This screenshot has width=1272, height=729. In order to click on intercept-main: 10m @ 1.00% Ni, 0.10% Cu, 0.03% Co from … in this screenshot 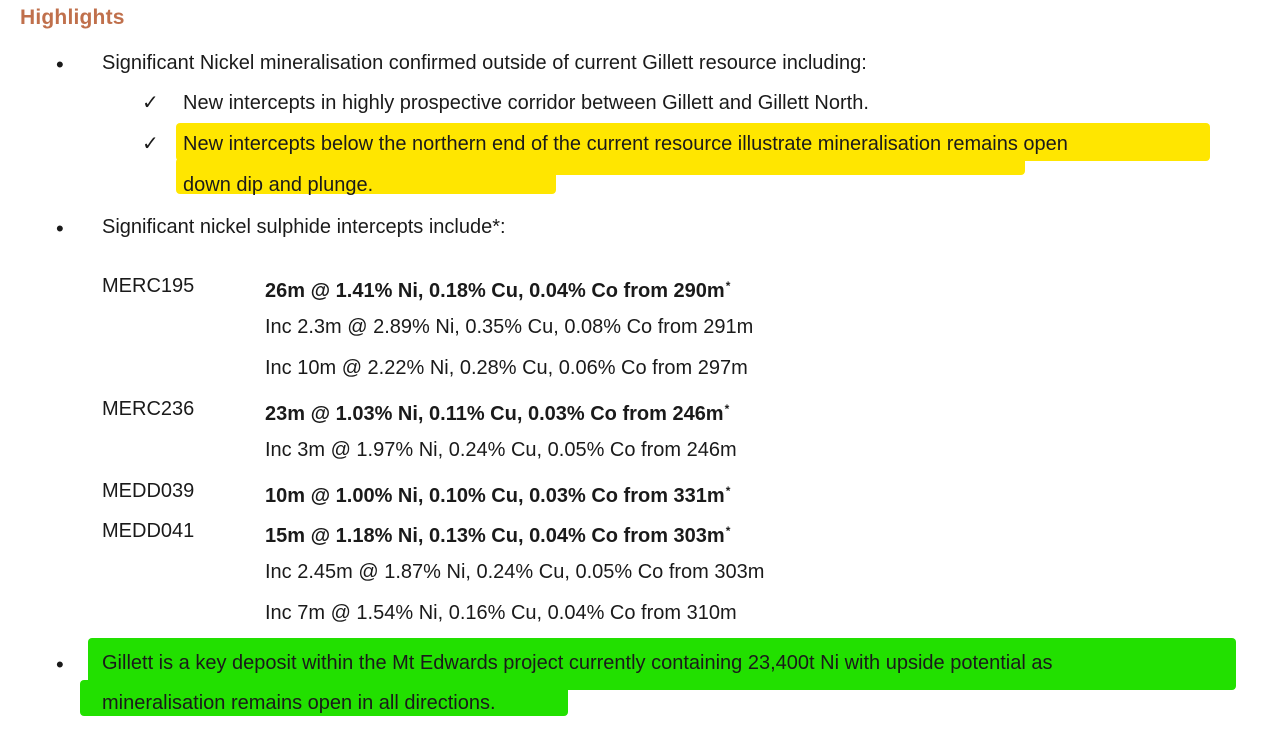, I will do `click(498, 495)`.